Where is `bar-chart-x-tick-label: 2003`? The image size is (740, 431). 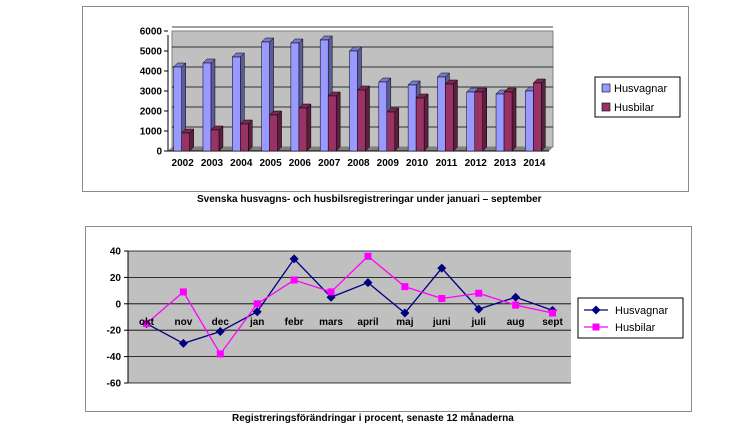 bar-chart-x-tick-label: 2003 is located at coordinates (212, 163).